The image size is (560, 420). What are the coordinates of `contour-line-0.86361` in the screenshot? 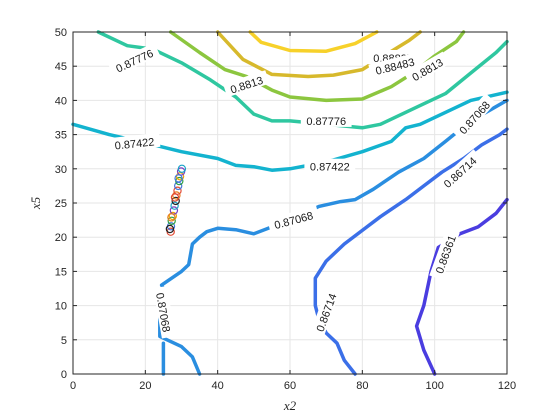 It's located at (461, 286).